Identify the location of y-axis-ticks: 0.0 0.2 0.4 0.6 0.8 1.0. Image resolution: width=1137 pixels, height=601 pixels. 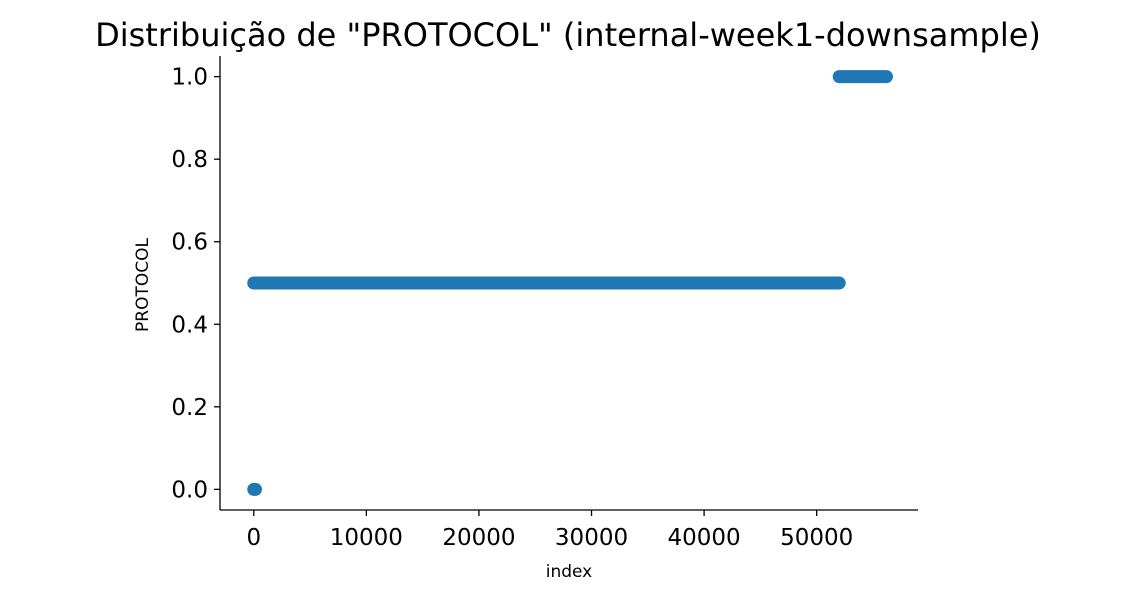
(195, 284).